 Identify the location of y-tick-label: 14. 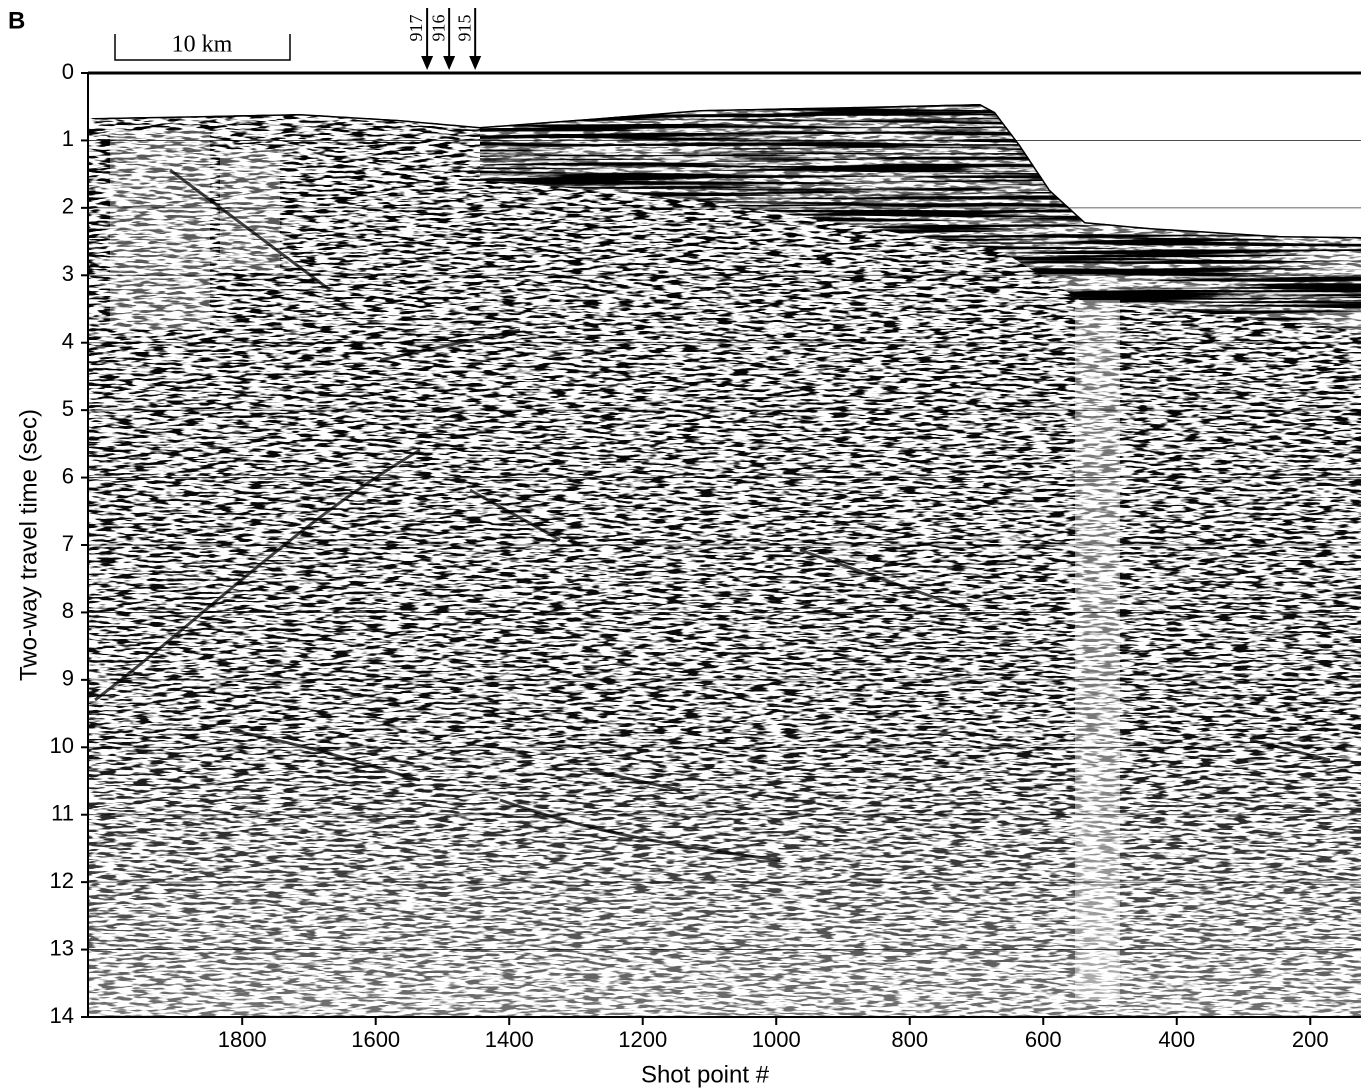
(62, 1015).